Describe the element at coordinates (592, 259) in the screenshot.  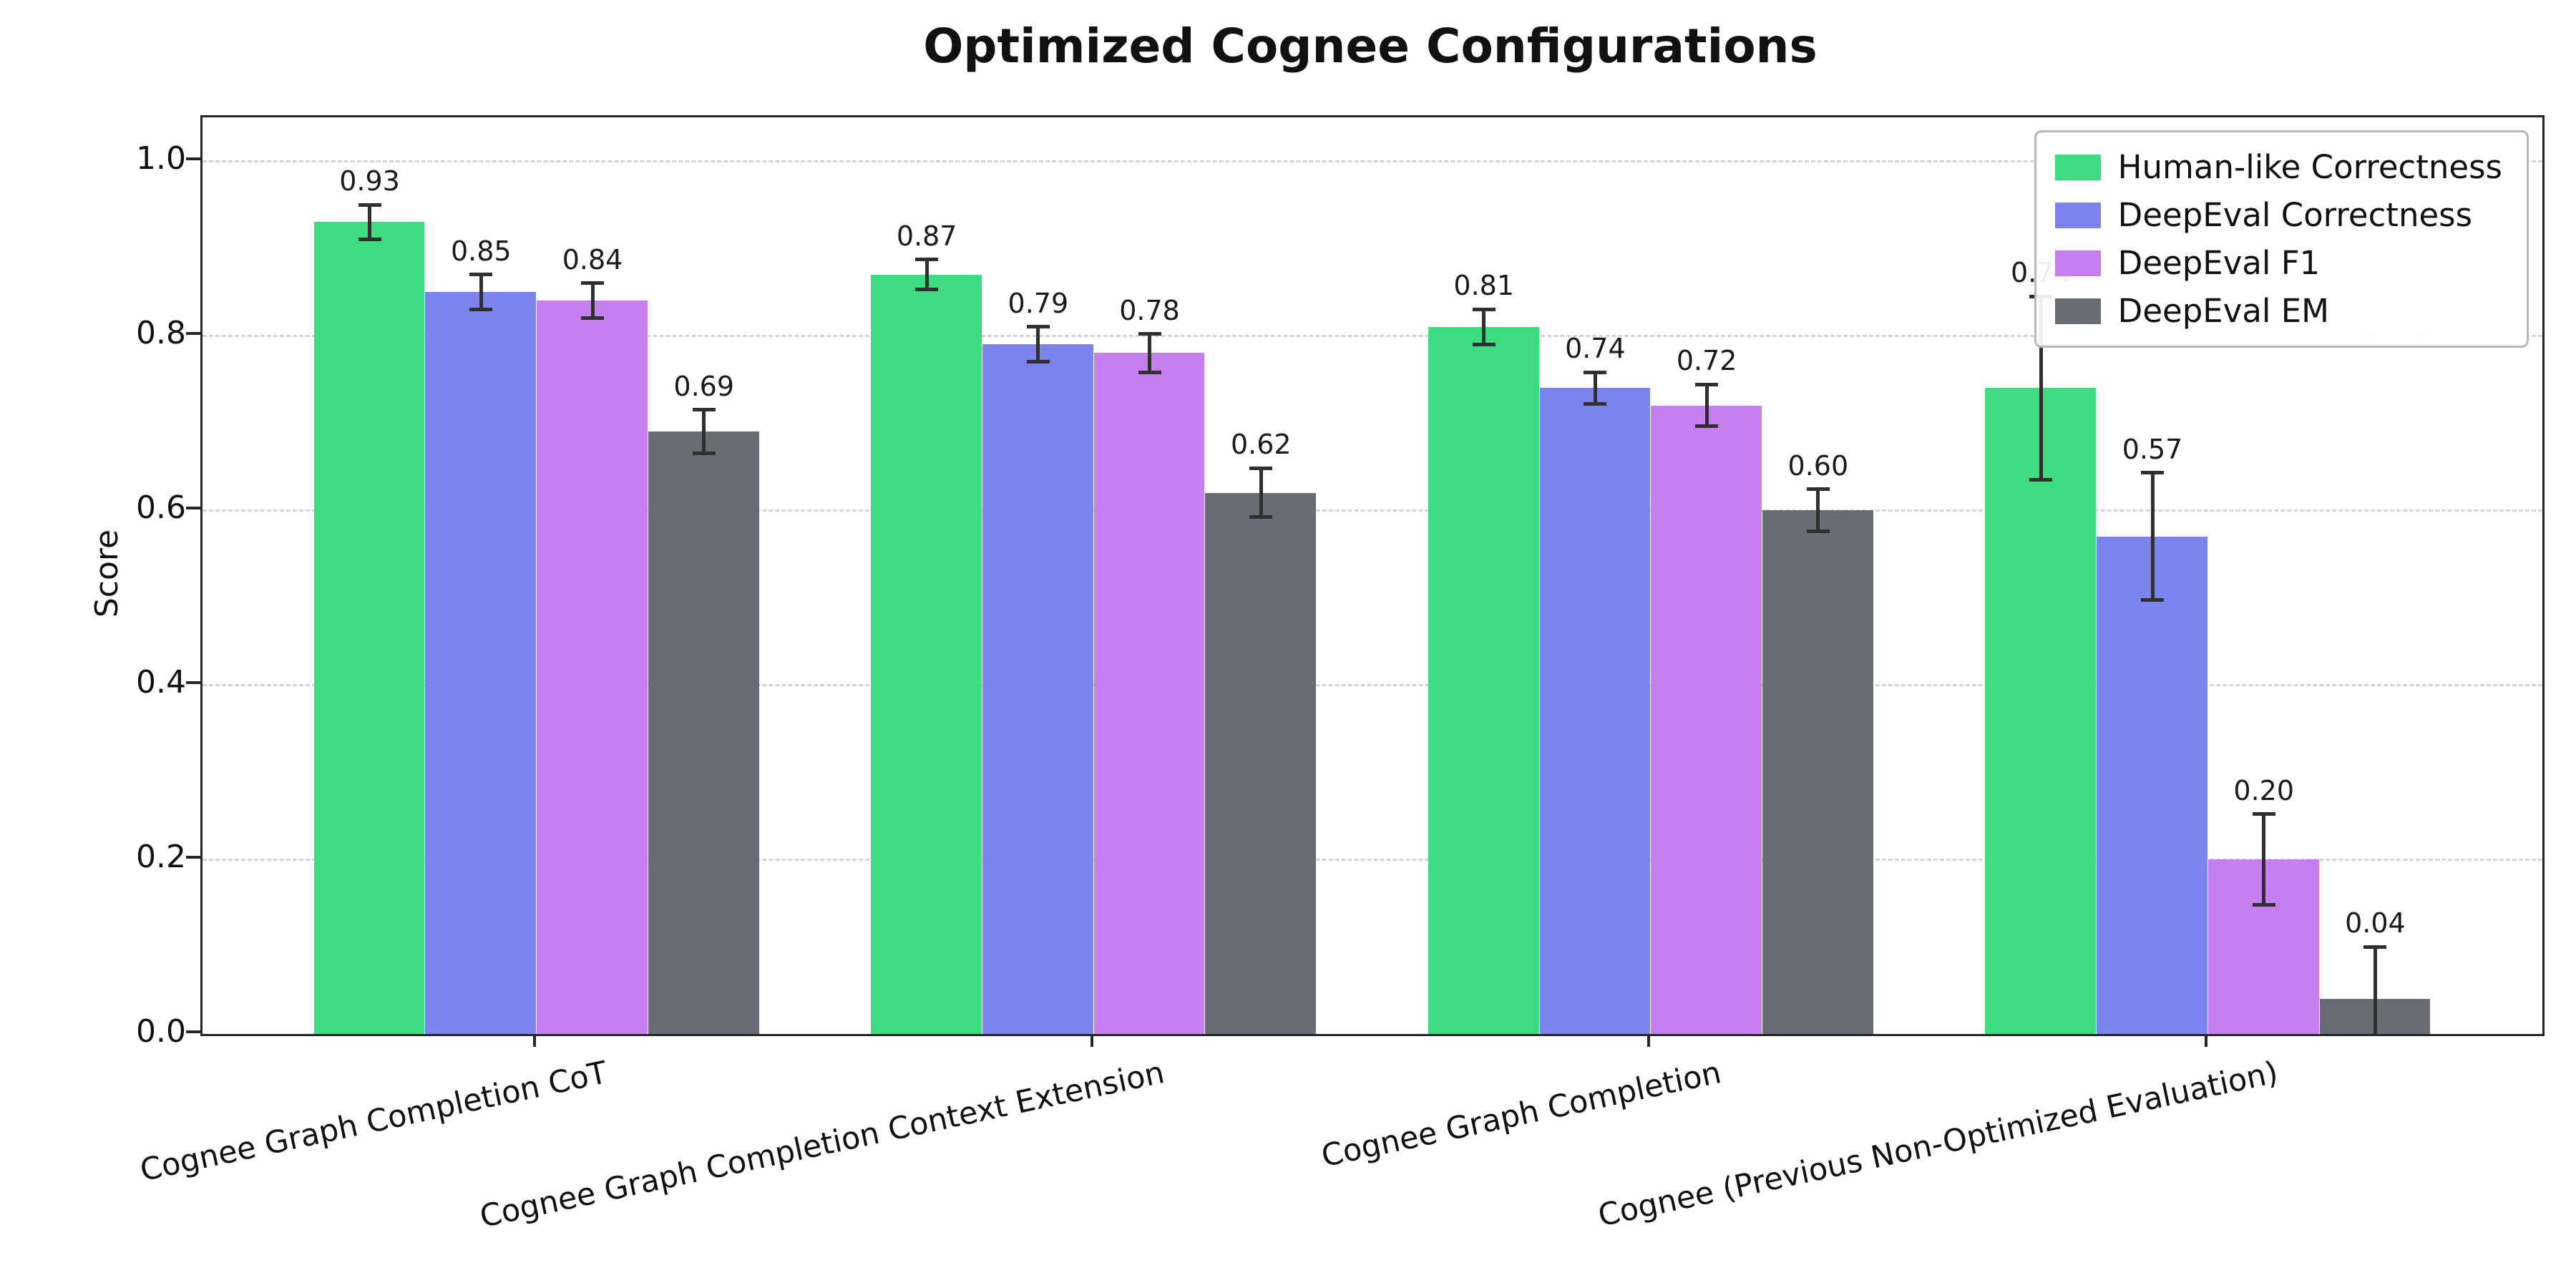
I see `value-label: 0.84` at that location.